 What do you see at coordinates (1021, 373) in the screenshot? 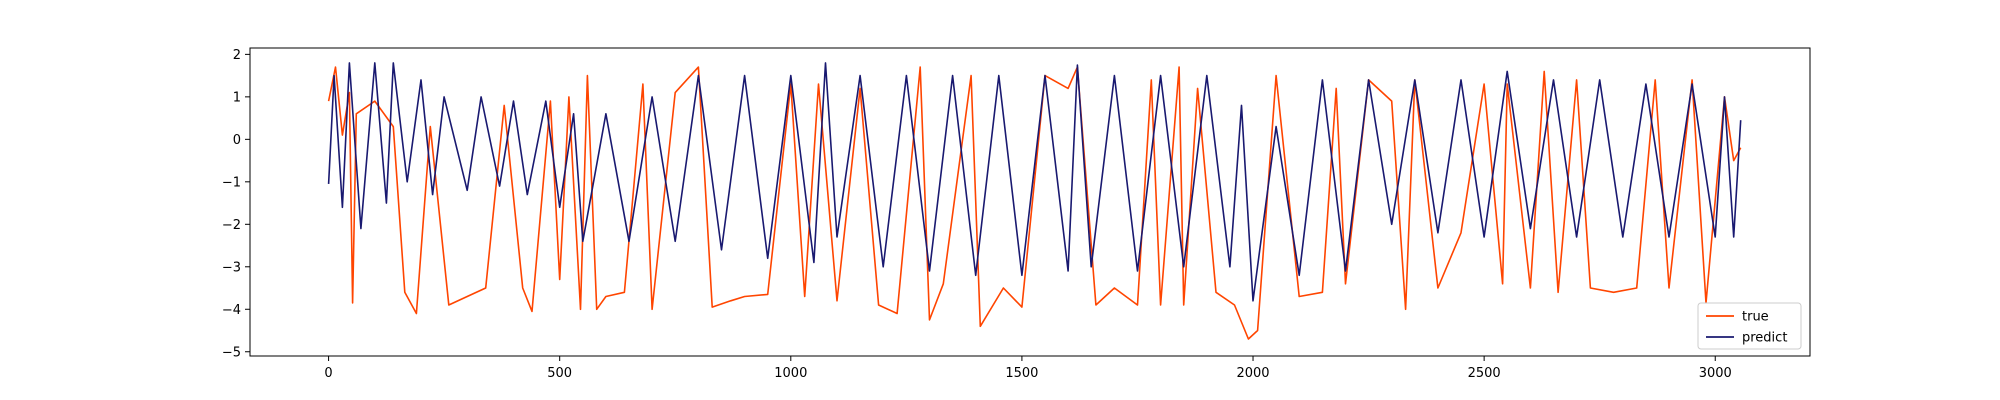
I see `x-tick-label: 1500` at bounding box center [1021, 373].